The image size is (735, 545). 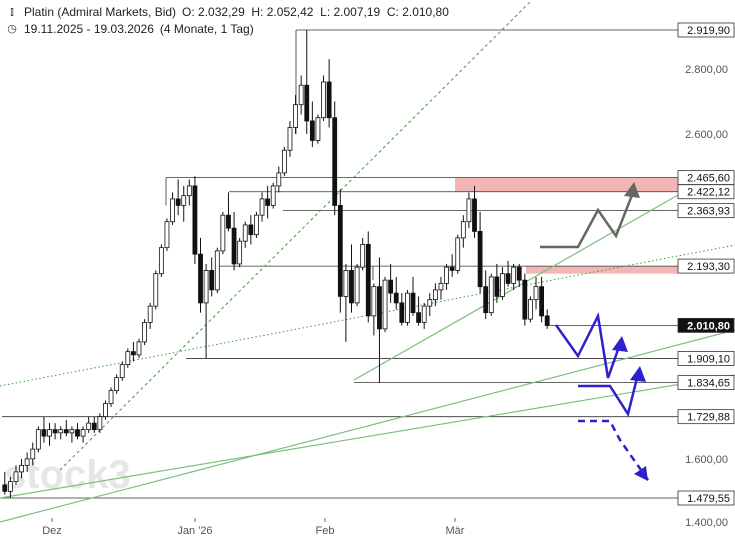 I want to click on level-label-text: 1.909,10, so click(x=708, y=359).